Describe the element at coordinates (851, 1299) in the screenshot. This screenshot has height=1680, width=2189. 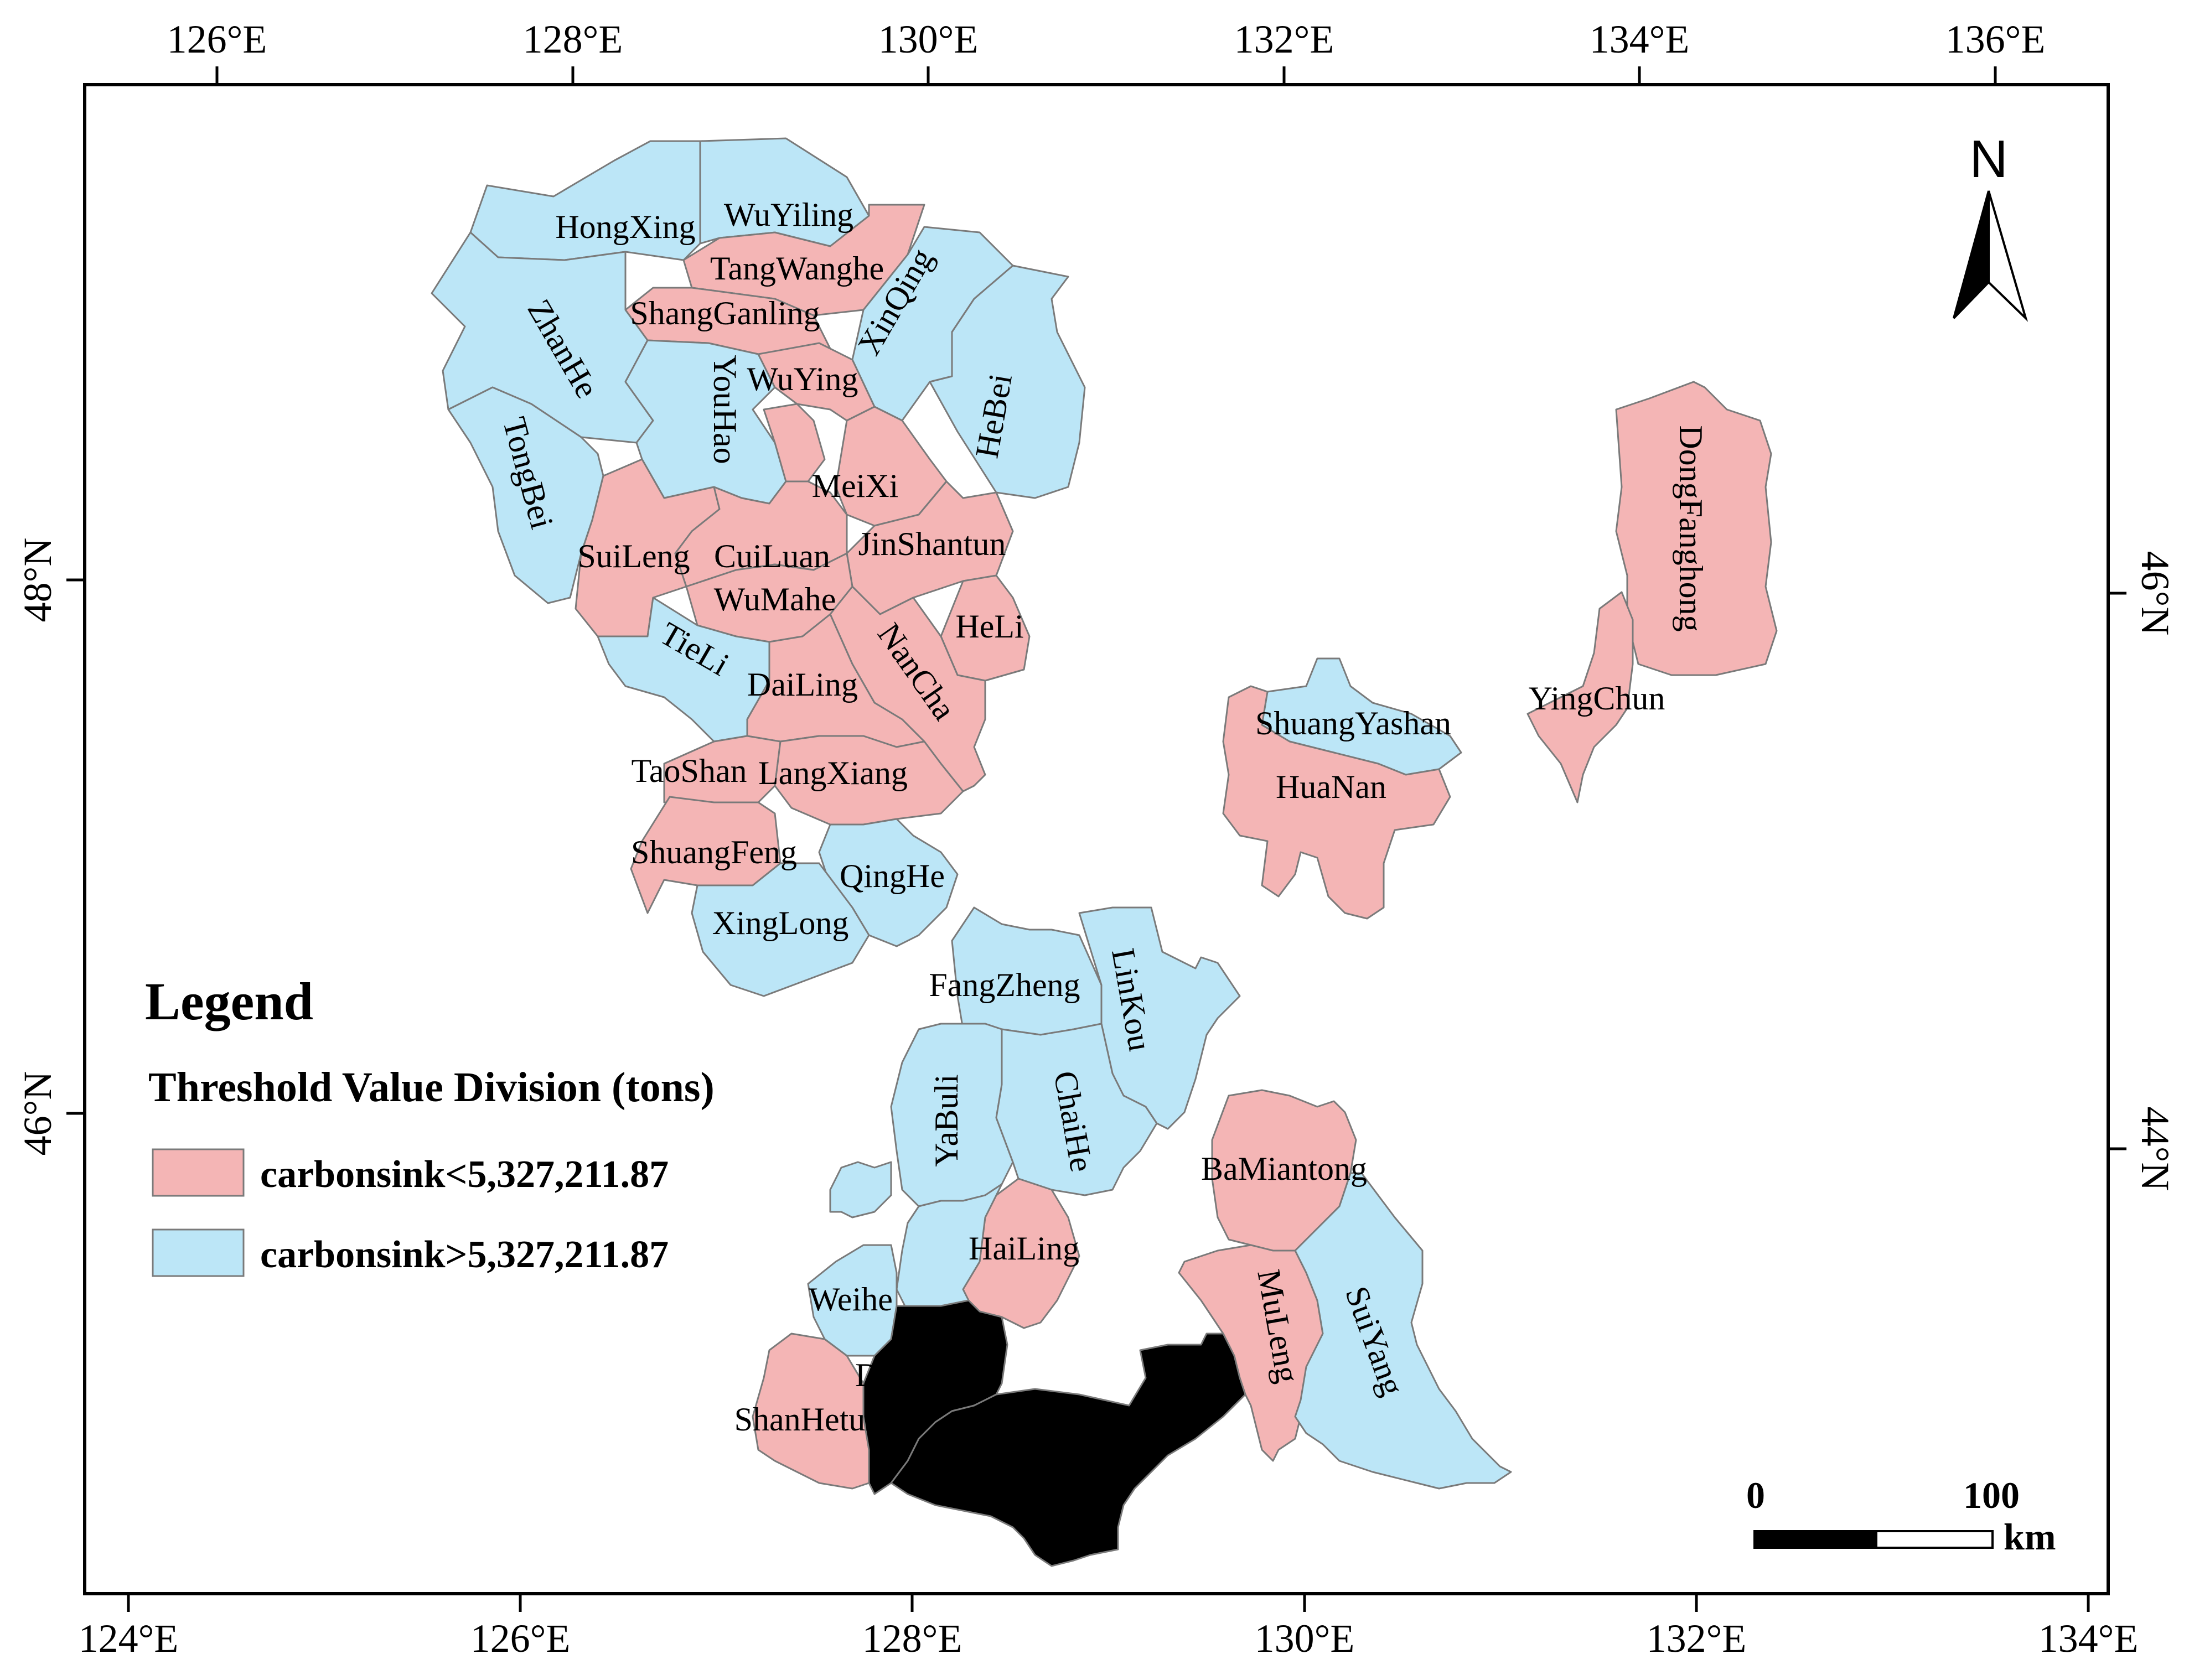
I see `region-label: Weihe` at that location.